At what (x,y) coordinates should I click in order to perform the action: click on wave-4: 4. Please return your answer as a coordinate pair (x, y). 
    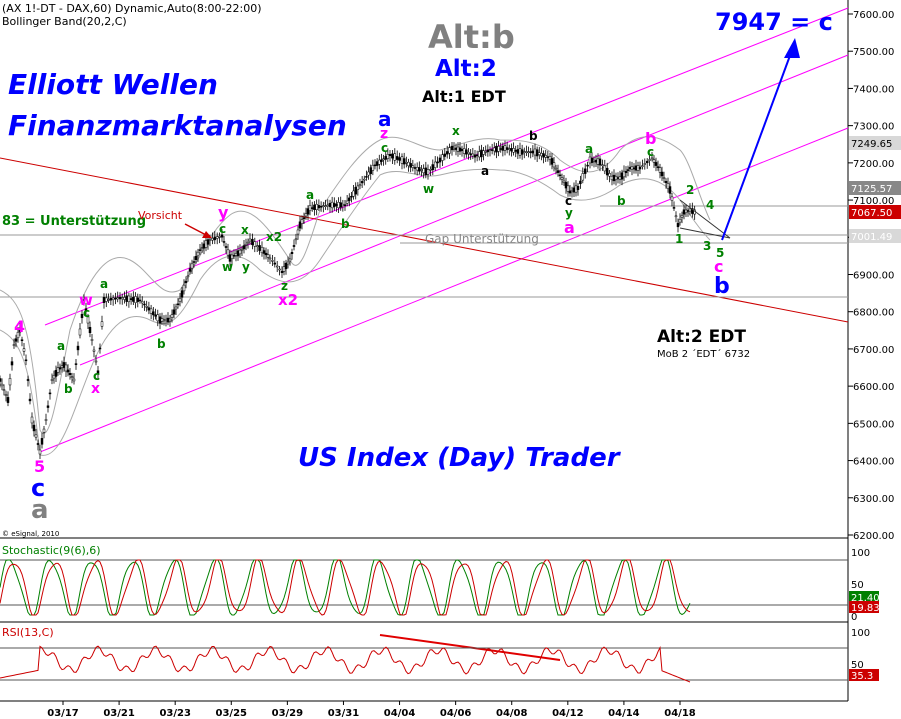
    Looking at the image, I should click on (19, 326).